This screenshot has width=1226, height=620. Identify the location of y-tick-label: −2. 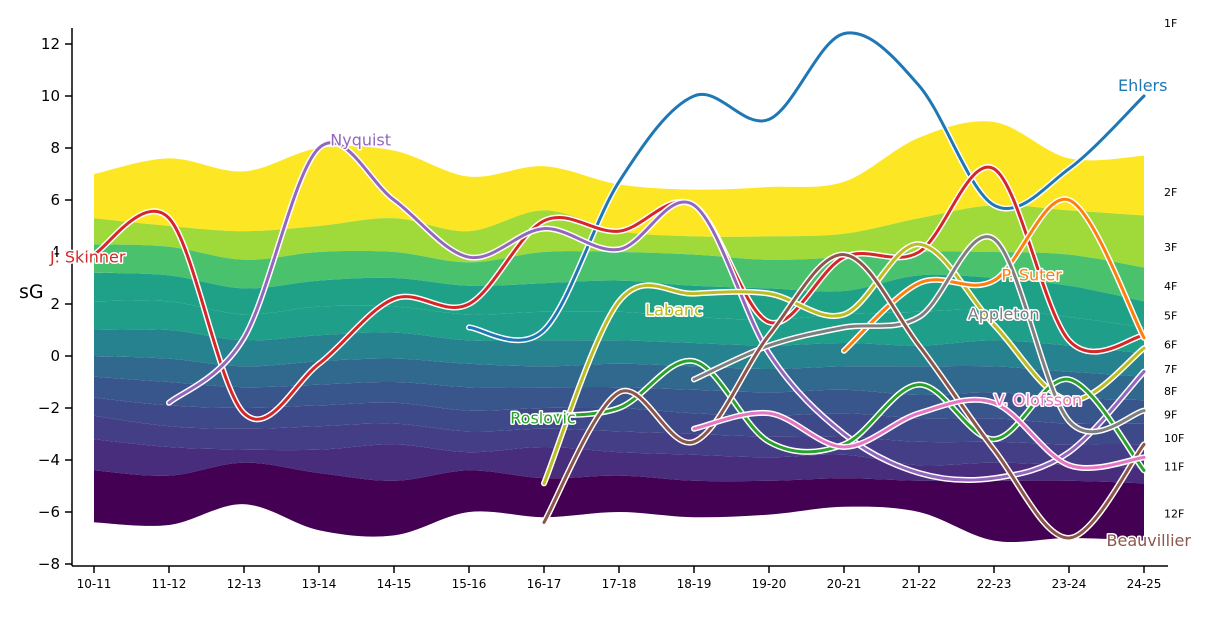
(49, 408).